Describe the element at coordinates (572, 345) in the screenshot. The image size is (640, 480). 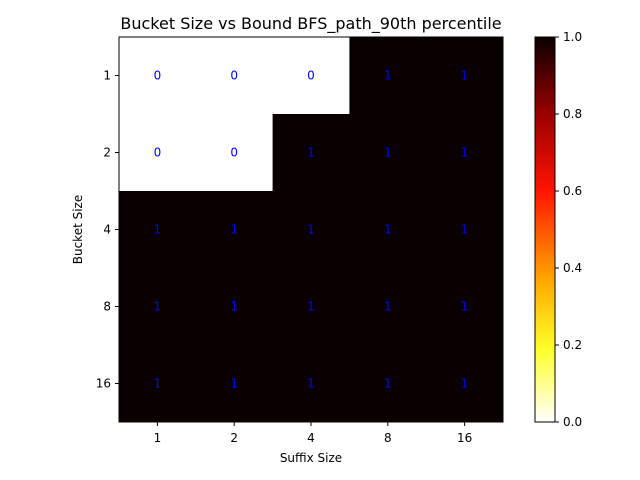
I see `colorbar-tick-label: 0.2` at that location.